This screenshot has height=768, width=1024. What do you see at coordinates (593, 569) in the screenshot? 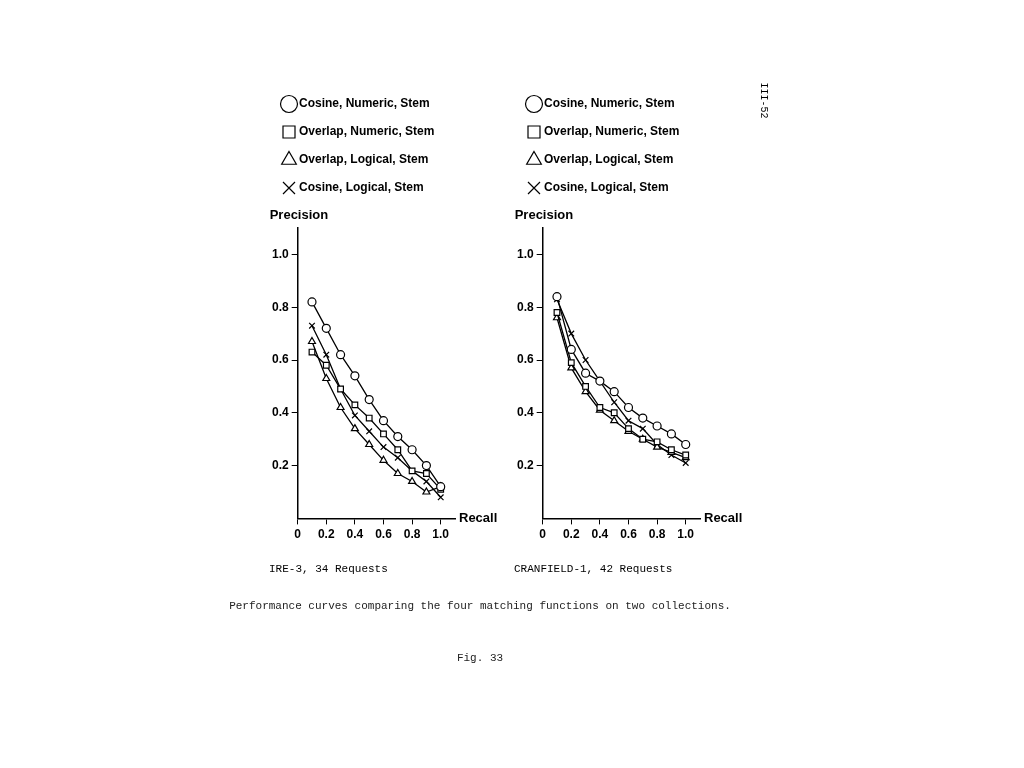
I see `text: CRANFIELD-1, 42 Requests` at bounding box center [593, 569].